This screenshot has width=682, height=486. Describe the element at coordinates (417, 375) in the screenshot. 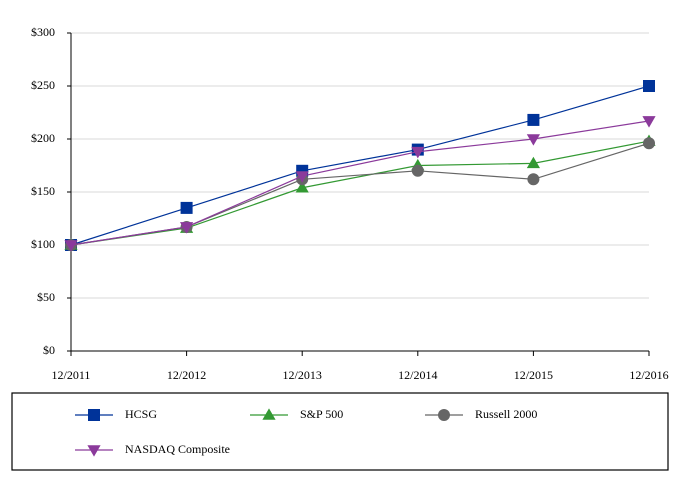

I see `x-tick-label: 12/2014` at that location.